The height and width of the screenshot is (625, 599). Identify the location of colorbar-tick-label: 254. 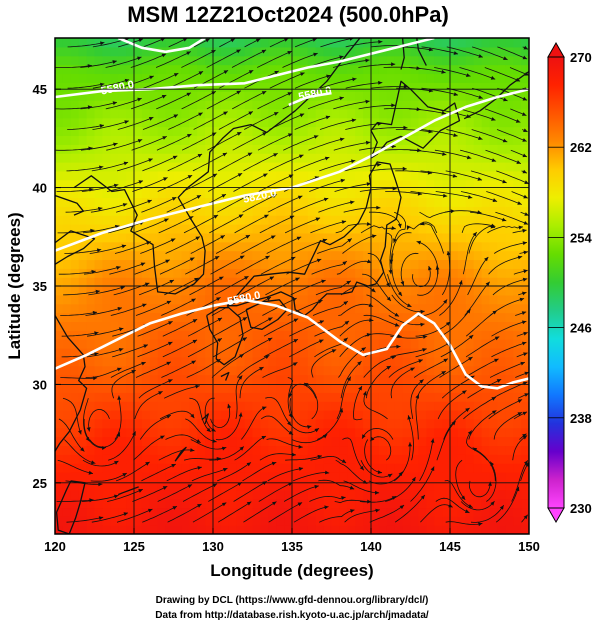
(581, 237).